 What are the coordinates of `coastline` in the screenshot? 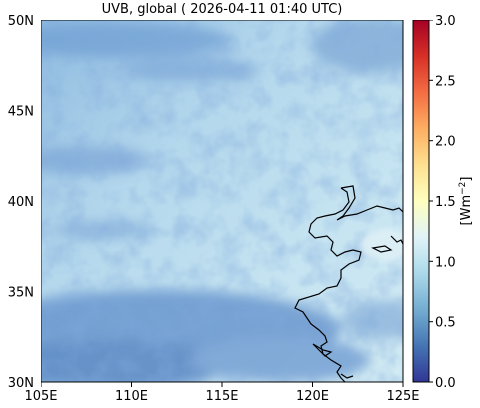 It's located at (328, 284).